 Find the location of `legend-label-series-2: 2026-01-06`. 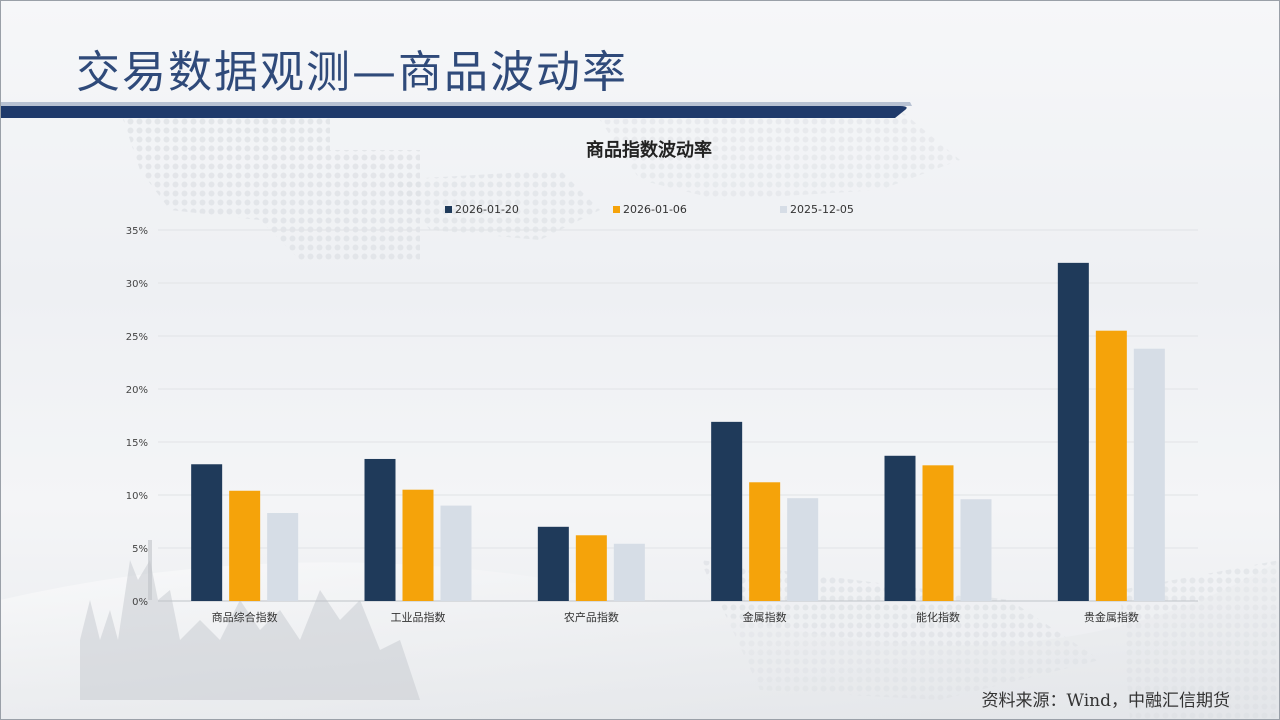

legend-label-series-2: 2026-01-06 is located at coordinates (655, 209).